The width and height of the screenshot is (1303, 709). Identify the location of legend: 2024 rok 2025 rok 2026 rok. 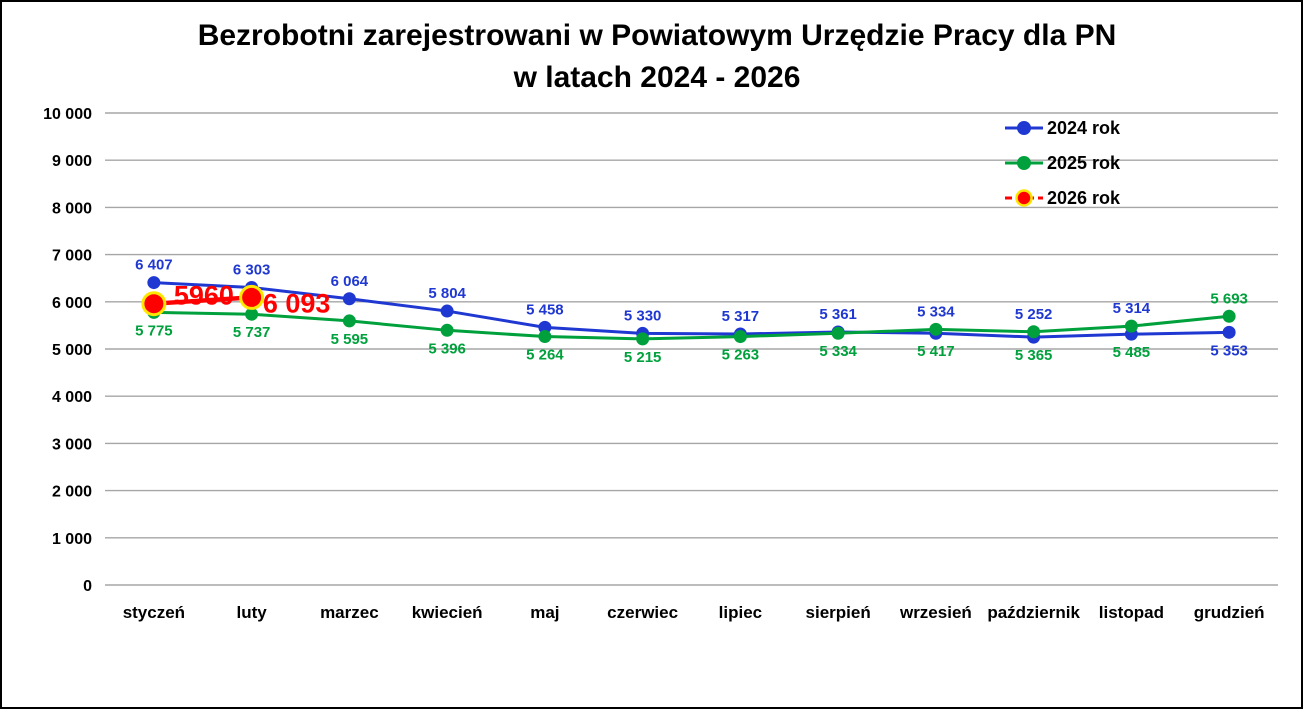
(1063, 163).